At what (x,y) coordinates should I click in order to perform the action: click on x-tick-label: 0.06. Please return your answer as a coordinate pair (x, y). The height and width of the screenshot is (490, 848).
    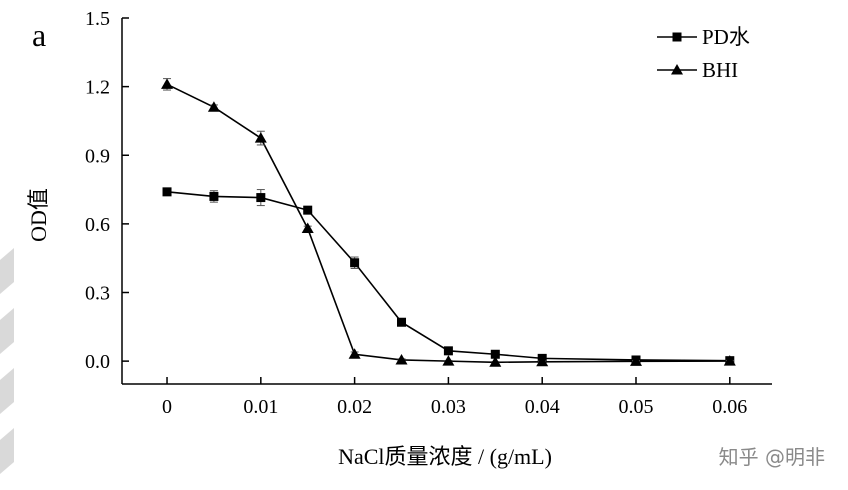
    Looking at the image, I should click on (729, 407).